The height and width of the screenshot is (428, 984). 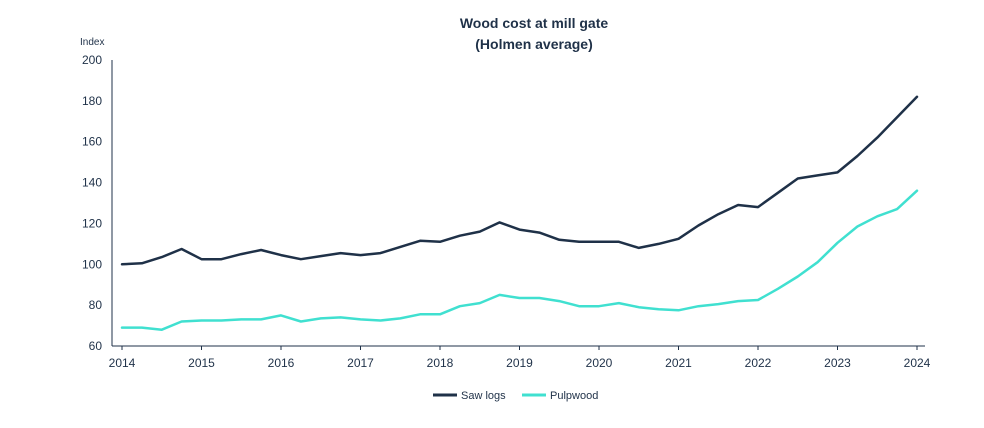 I want to click on x-tick-label: 2018, so click(x=440, y=363).